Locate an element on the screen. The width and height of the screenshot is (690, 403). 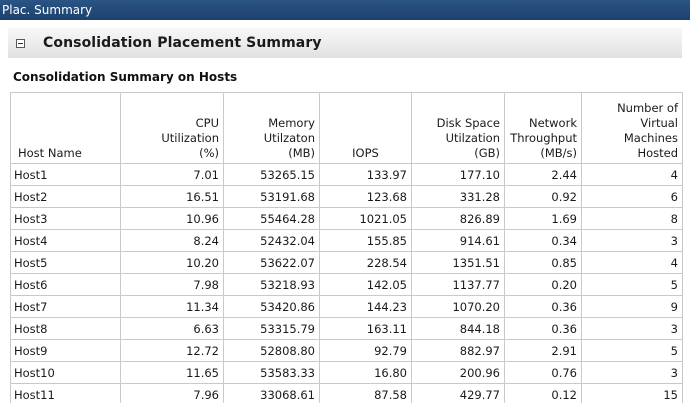
cell-iops: 155.85 is located at coordinates (365, 240).